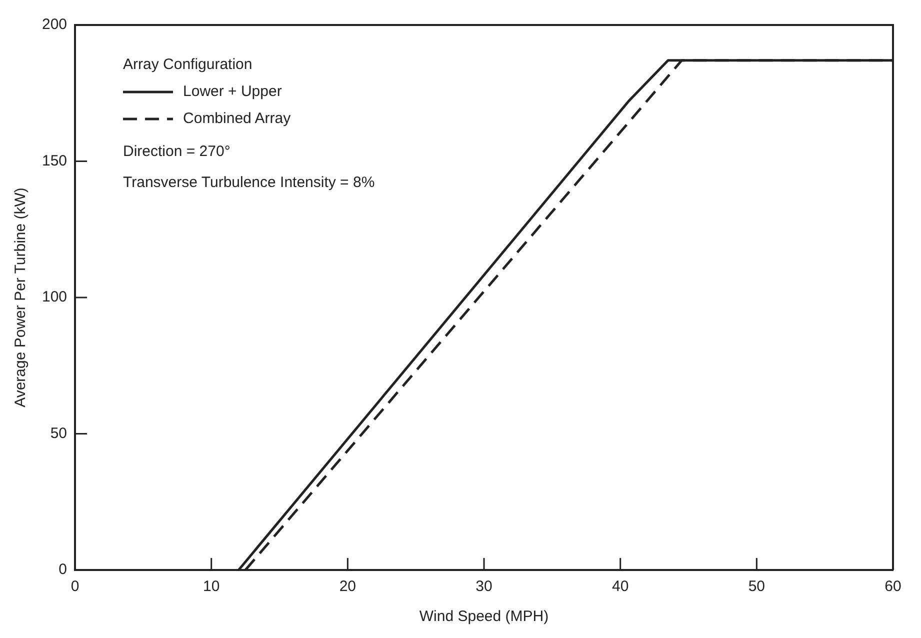 This screenshot has width=921, height=638. Describe the element at coordinates (620, 587) in the screenshot. I see `x-tick-label: 40` at that location.